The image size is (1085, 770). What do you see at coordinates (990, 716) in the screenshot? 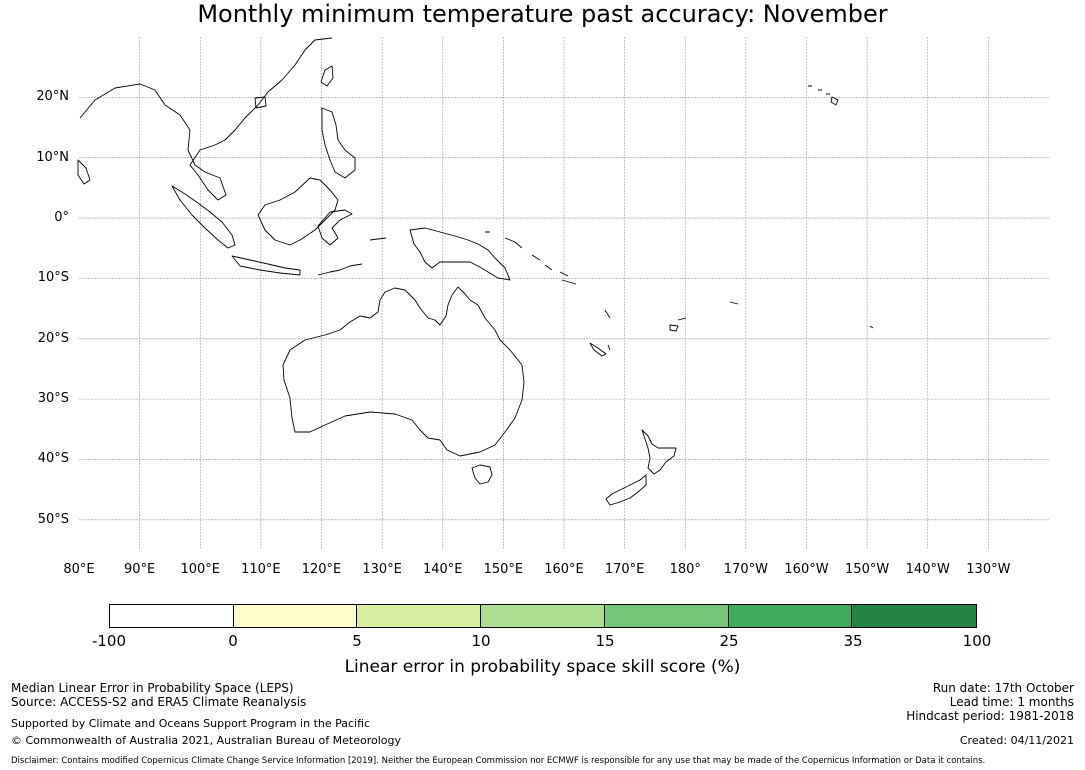
I see `hindcast-period: Hindcast period: 1981-2018` at bounding box center [990, 716].